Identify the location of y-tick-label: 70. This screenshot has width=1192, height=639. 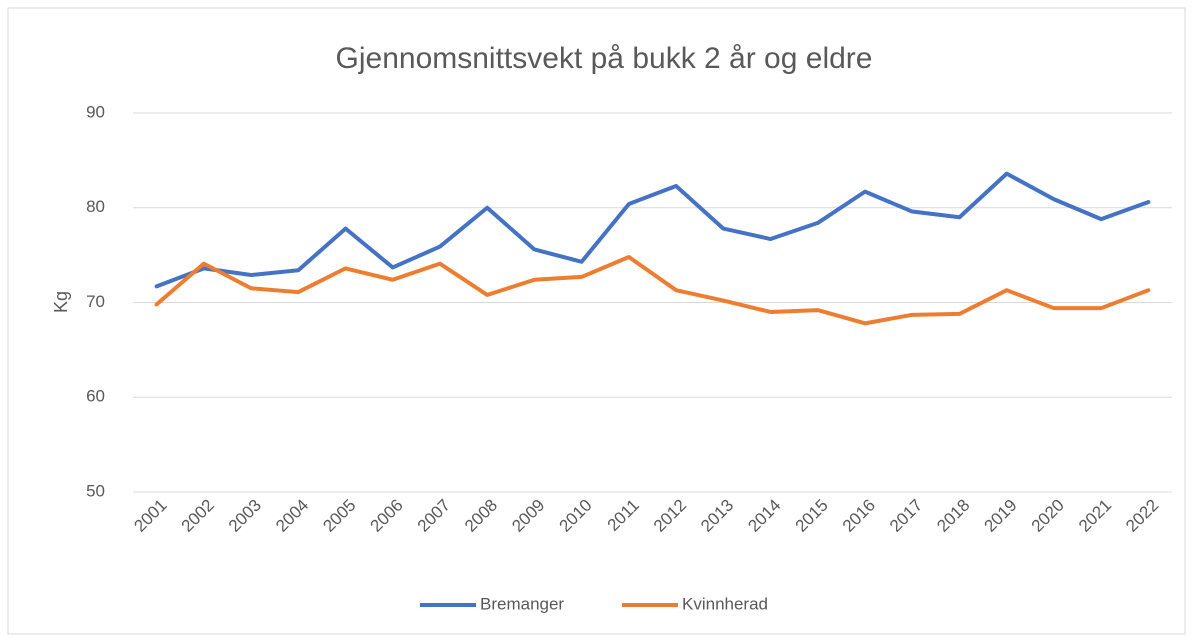
(95, 301).